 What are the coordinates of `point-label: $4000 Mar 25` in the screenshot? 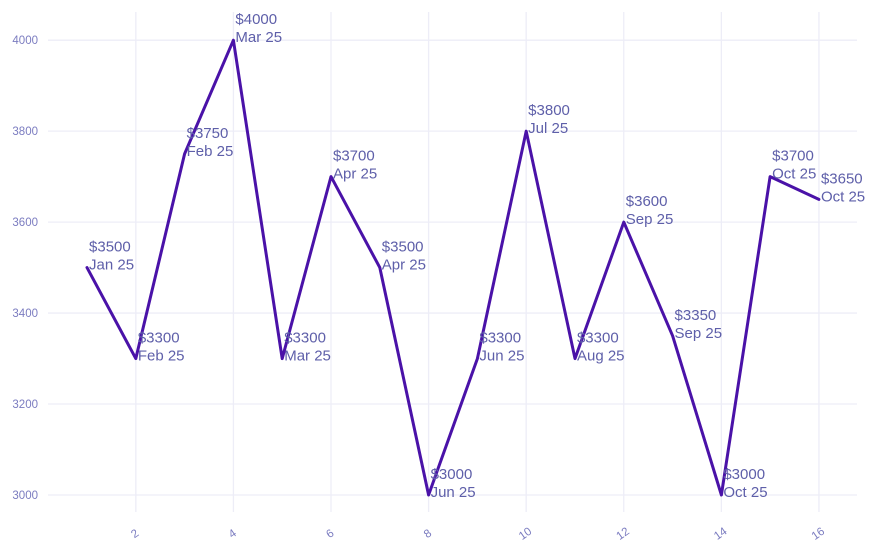 It's located at (258, 28).